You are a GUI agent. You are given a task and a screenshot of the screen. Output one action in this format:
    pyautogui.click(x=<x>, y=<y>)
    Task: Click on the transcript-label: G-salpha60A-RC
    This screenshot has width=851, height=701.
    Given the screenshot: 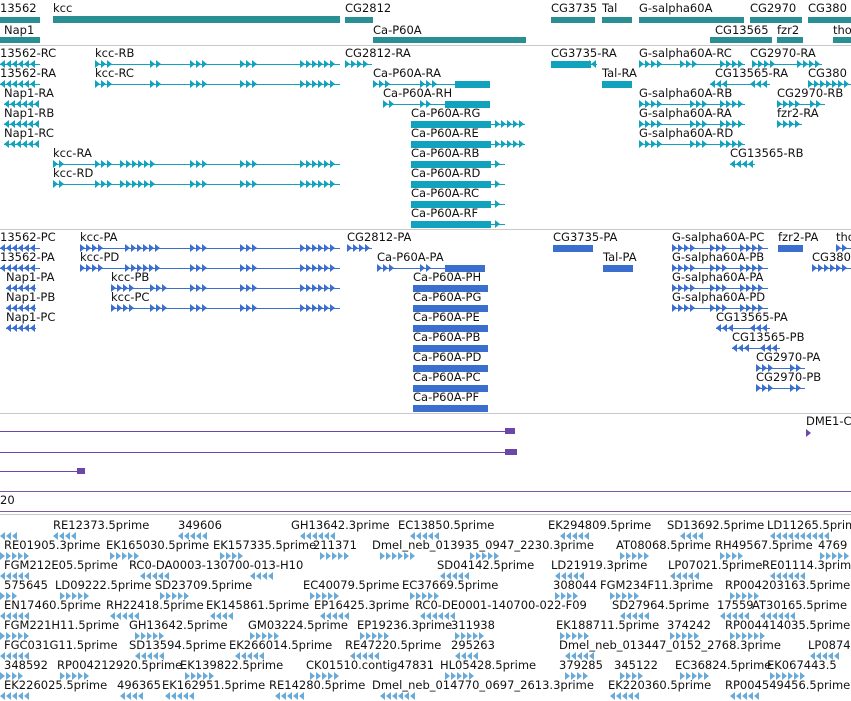 What is the action you would take?
    pyautogui.click(x=685, y=53)
    